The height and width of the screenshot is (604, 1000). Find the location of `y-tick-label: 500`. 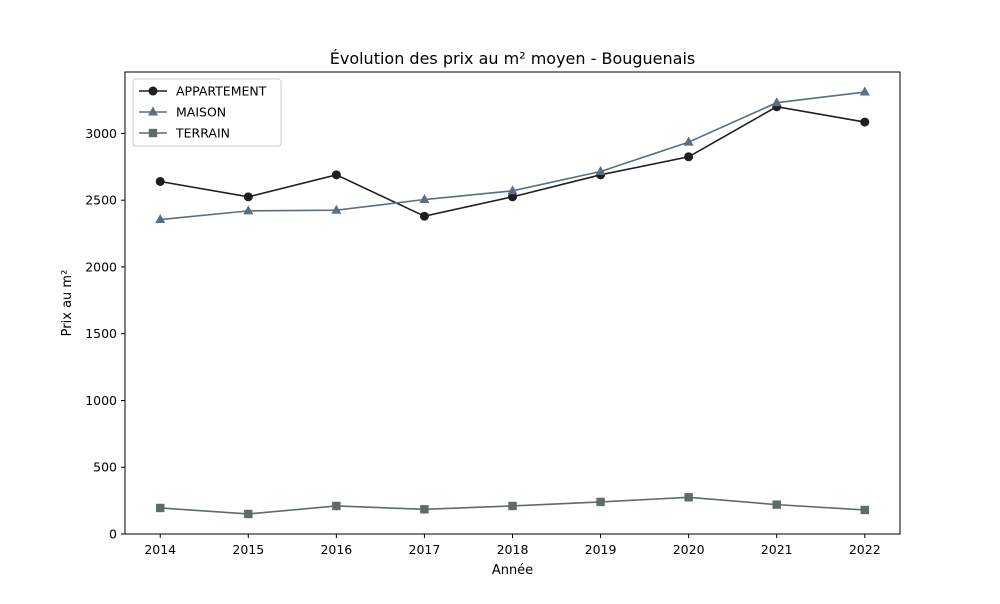

y-tick-label: 500 is located at coordinates (105, 467).